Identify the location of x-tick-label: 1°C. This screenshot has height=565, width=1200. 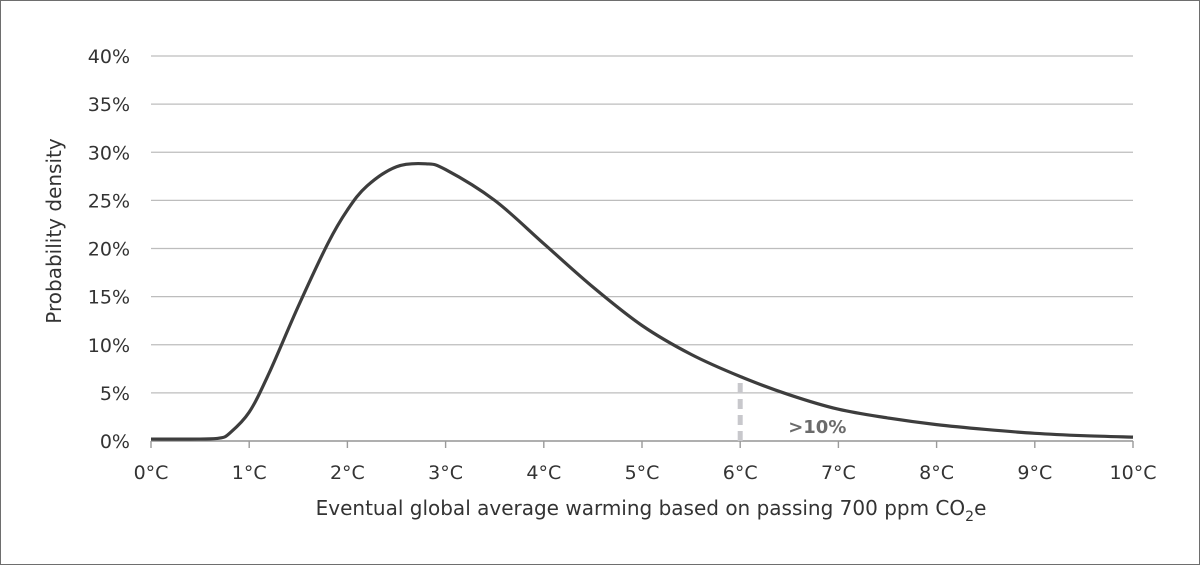
(249, 473).